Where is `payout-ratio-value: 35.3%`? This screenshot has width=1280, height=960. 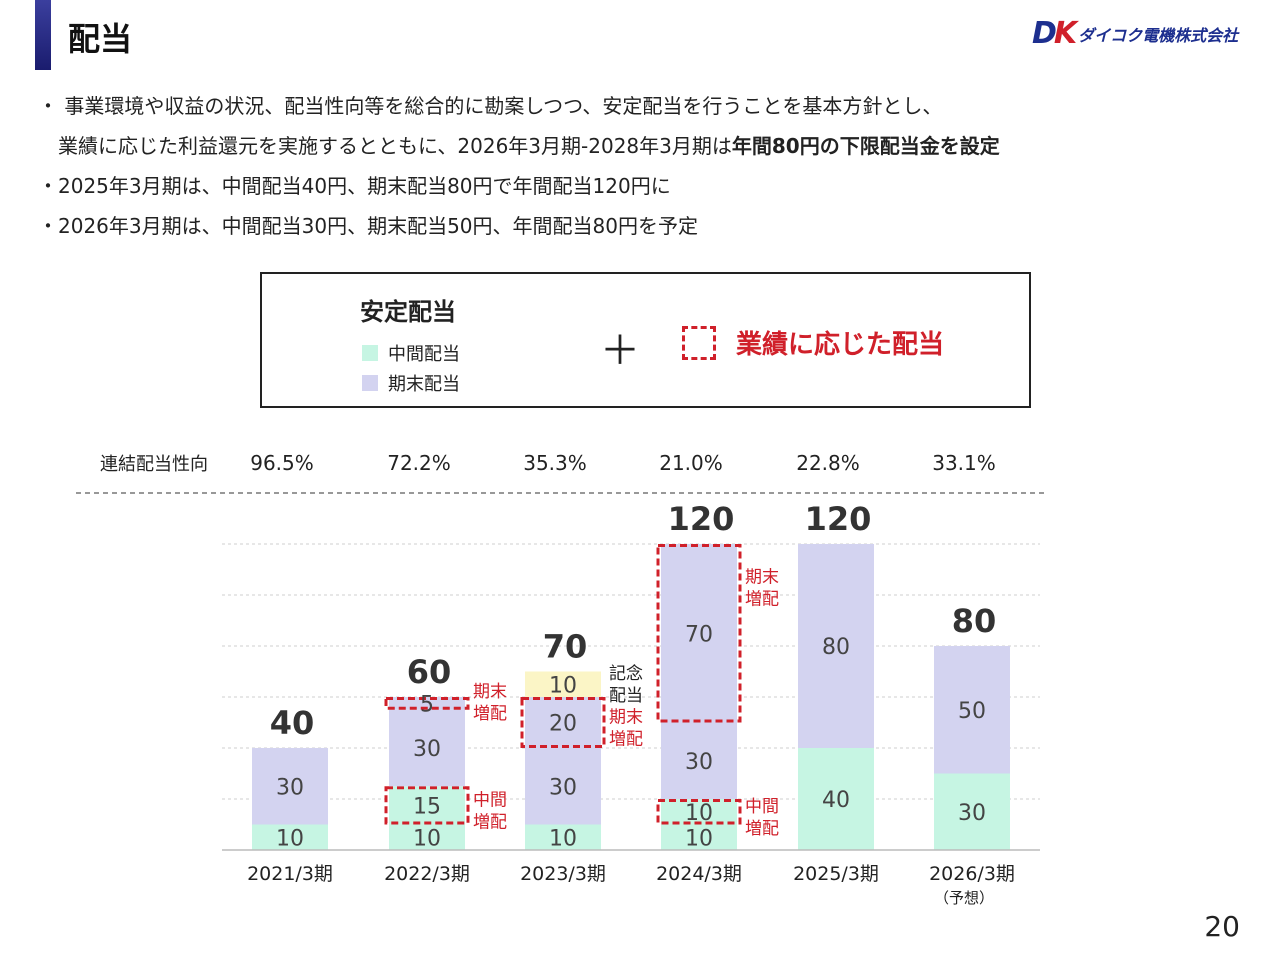 payout-ratio-value: 35.3% is located at coordinates (555, 463).